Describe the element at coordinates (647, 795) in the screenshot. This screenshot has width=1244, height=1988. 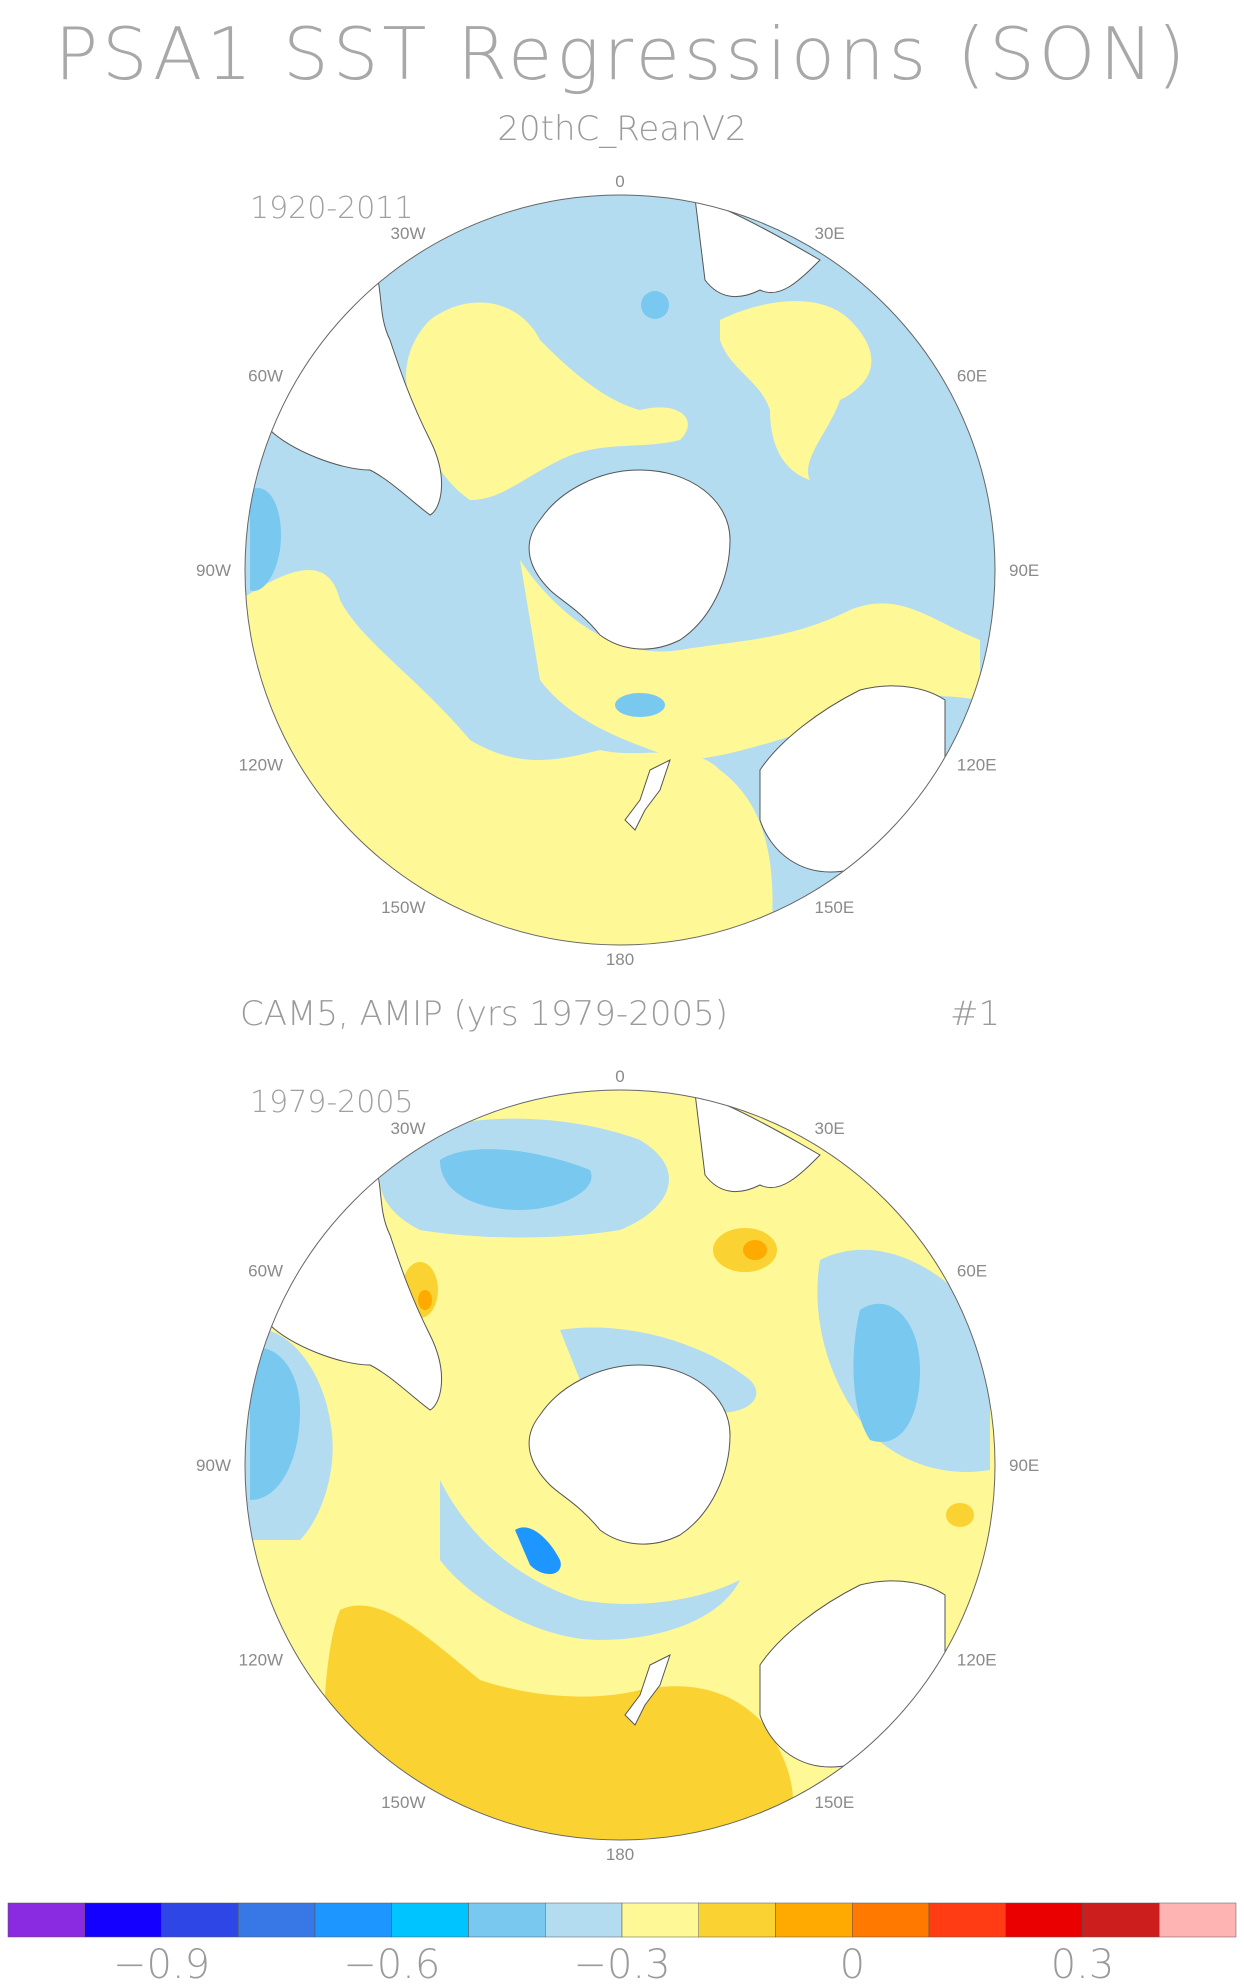
I see `panel-1-new-zealand` at that location.